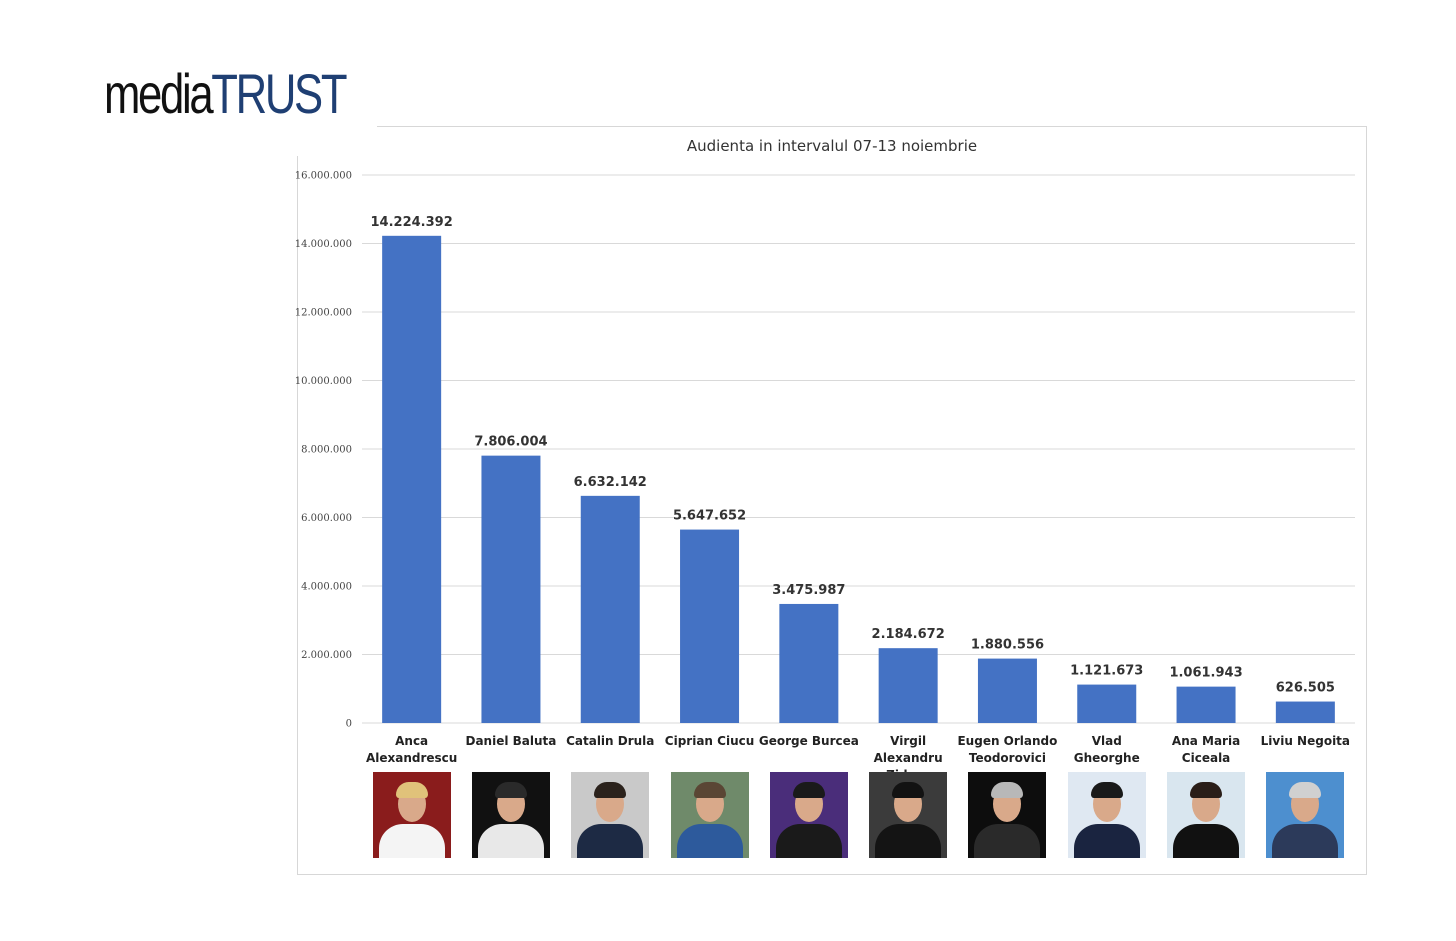  Describe the element at coordinates (279, 93) in the screenshot. I see `logo-text-trust: TRUST` at that location.